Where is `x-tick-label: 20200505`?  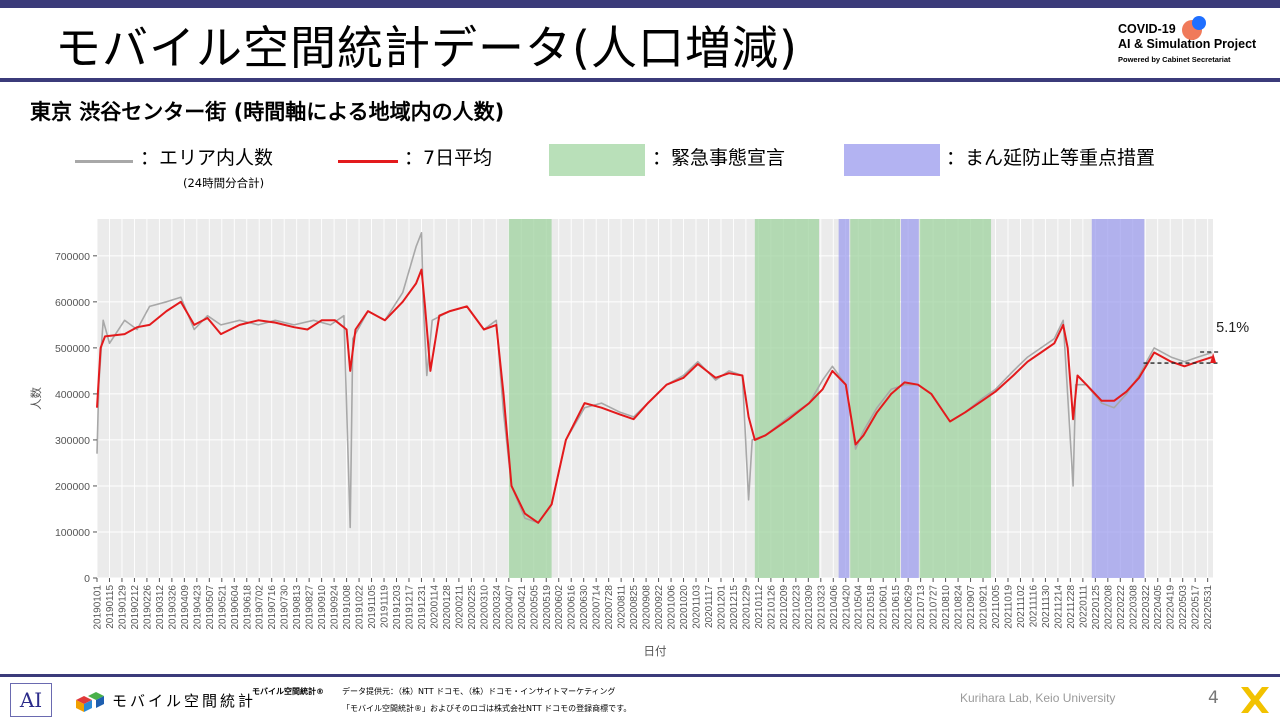
x-tick-label: 20200505 is located at coordinates (534, 607).